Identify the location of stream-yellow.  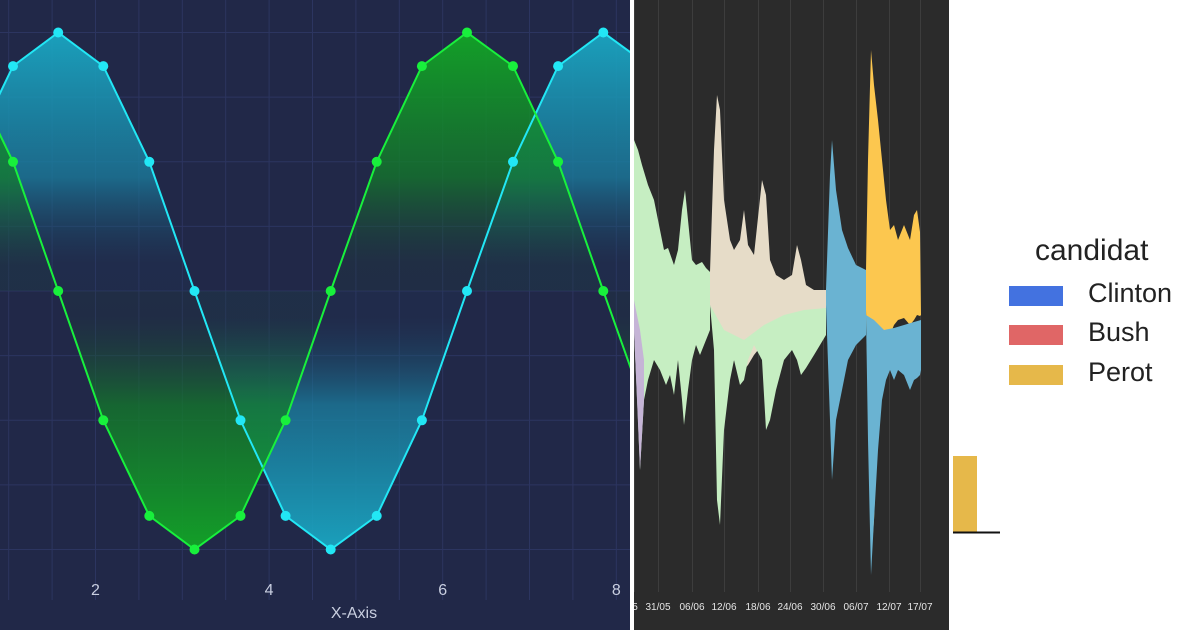
(893, 305).